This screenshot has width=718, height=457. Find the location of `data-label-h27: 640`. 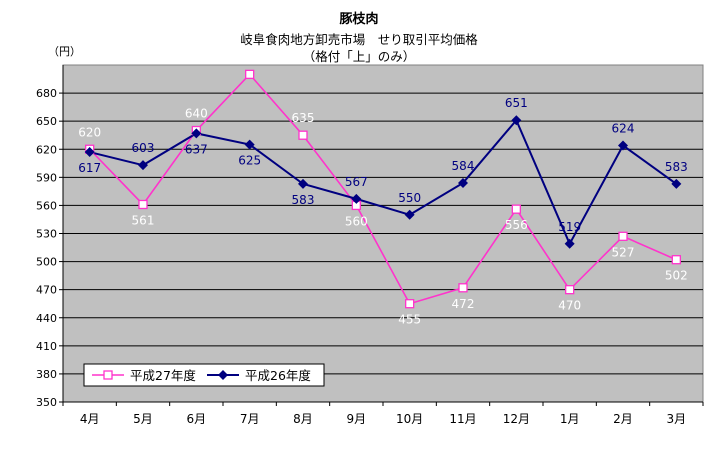

data-label-h27: 640 is located at coordinates (196, 114).